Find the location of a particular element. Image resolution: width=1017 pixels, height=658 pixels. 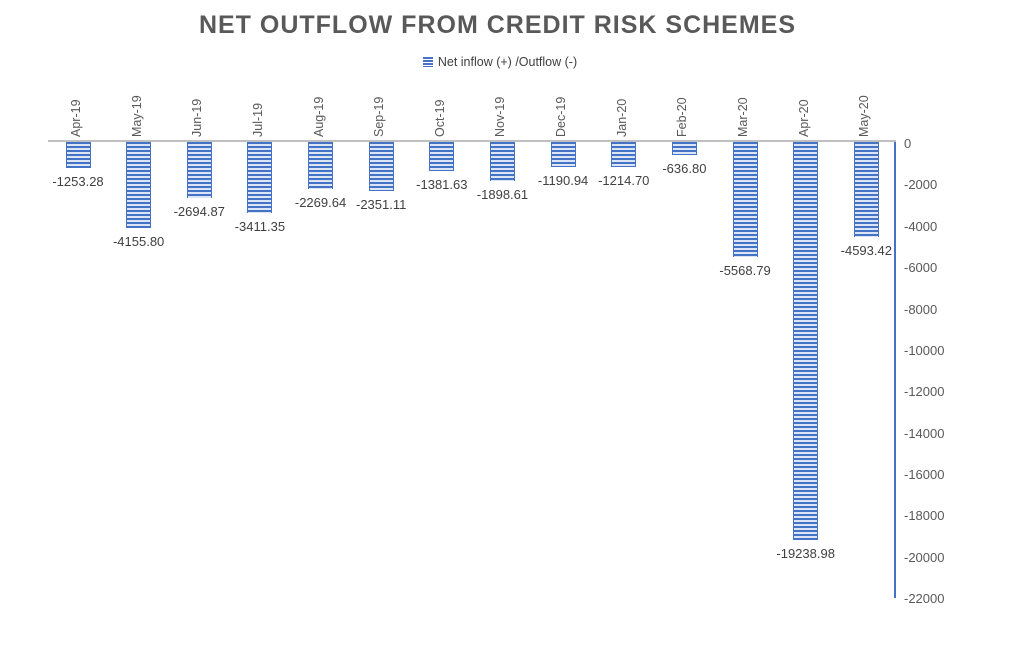

category-label-Jul-19: Jul-19 is located at coordinates (257, 119).